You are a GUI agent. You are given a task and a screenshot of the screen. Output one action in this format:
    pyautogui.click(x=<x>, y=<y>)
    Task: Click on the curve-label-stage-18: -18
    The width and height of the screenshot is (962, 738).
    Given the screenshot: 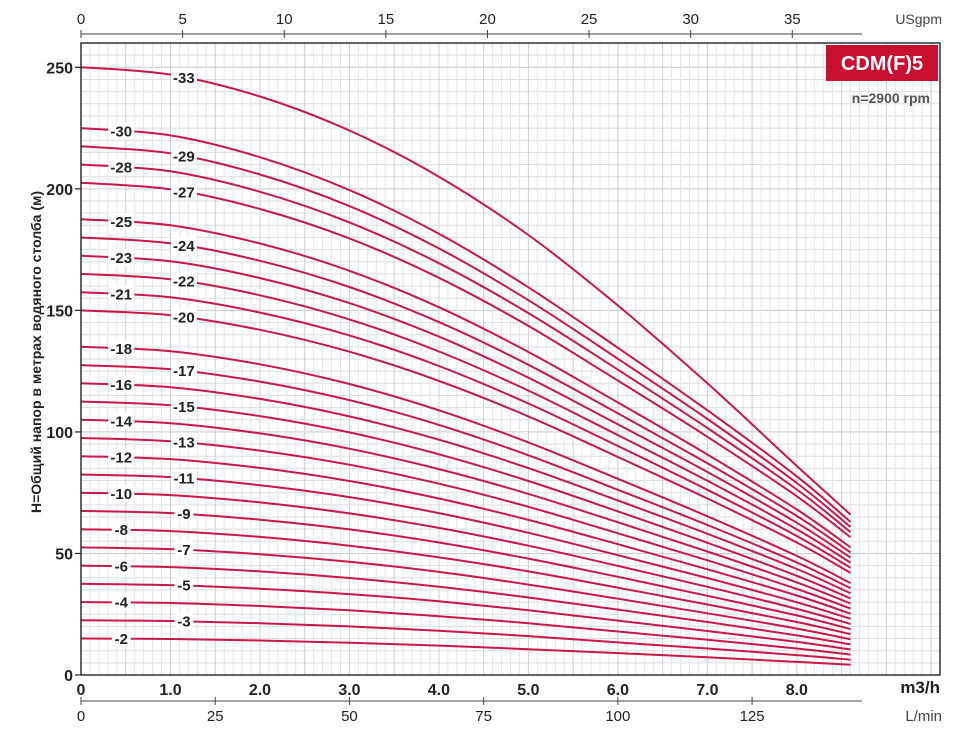 What is the action you would take?
    pyautogui.click(x=121, y=349)
    